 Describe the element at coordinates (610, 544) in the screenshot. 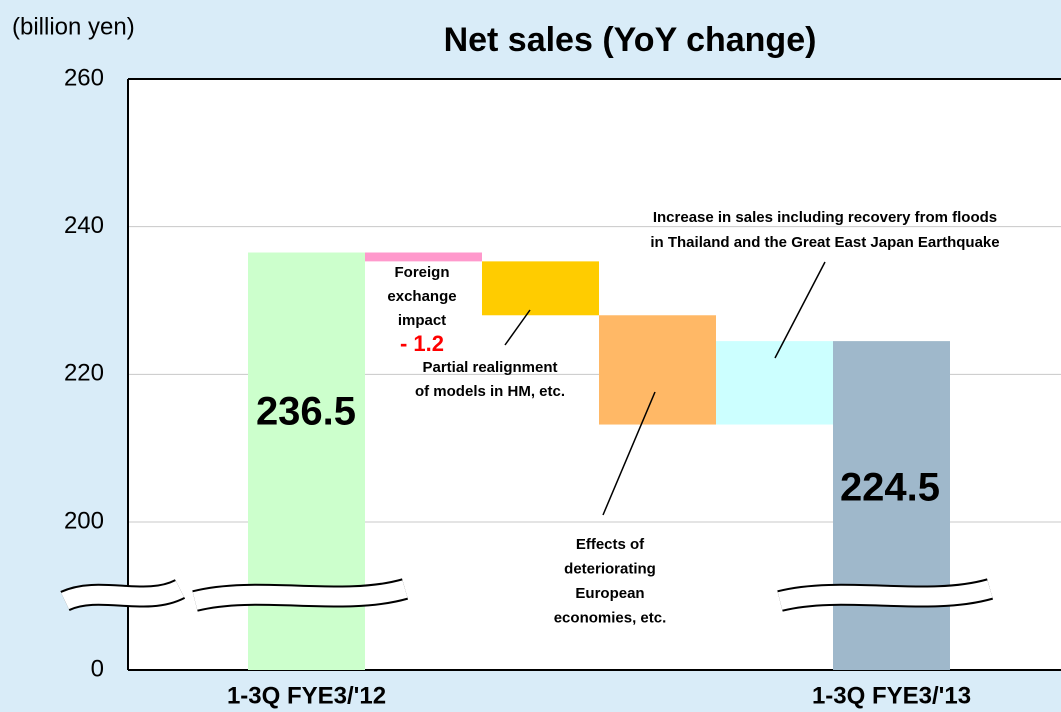

I see `annotation: Effects of` at that location.